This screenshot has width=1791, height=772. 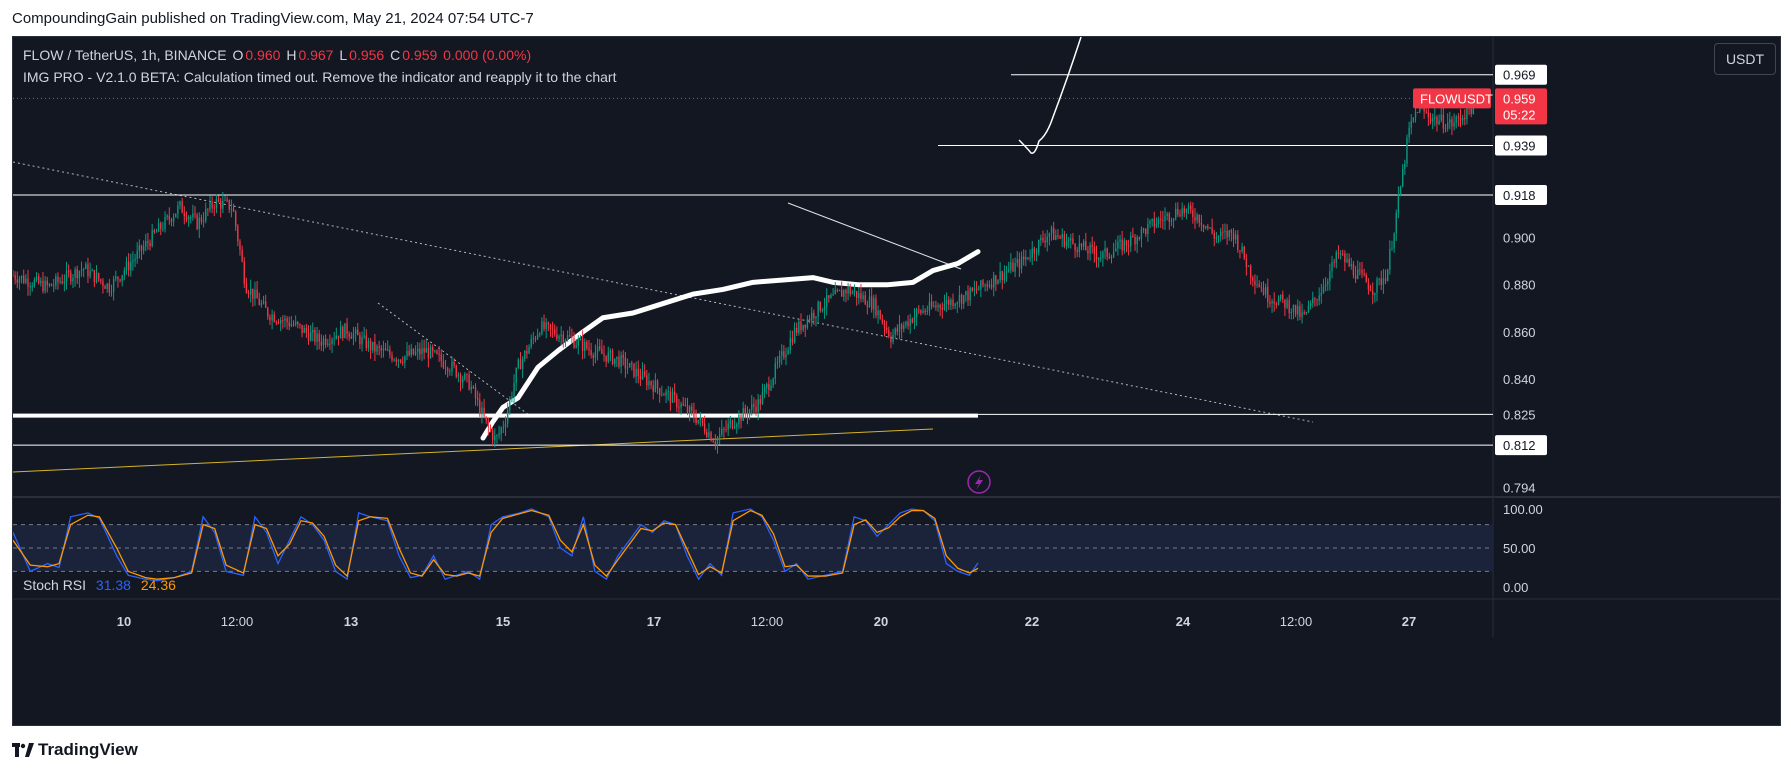 I want to click on lightning-icon, so click(x=979, y=482).